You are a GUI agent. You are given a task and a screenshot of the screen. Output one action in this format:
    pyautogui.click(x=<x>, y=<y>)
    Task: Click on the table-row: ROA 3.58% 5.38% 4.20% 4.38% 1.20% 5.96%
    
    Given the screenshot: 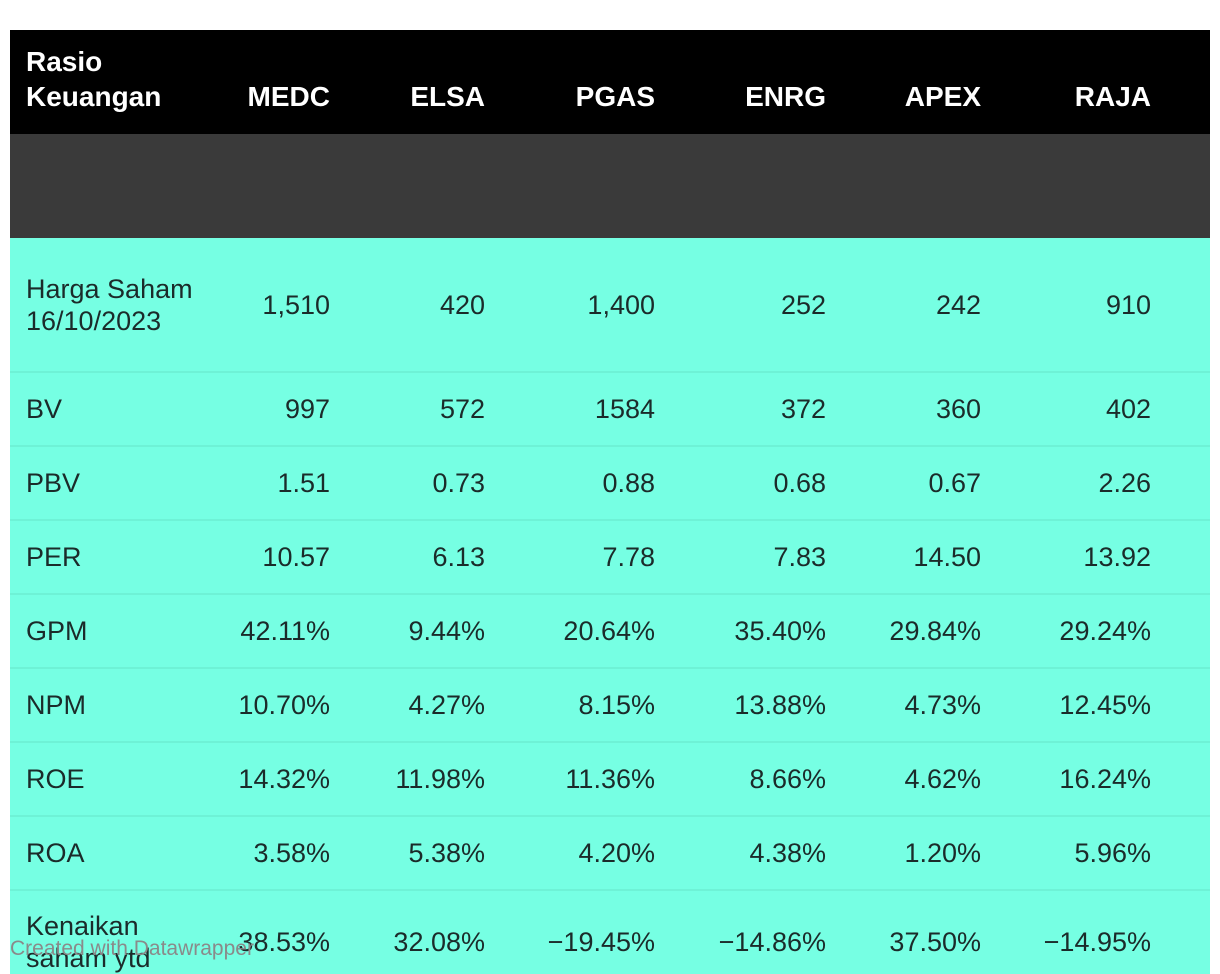 What is the action you would take?
    pyautogui.click(x=610, y=853)
    